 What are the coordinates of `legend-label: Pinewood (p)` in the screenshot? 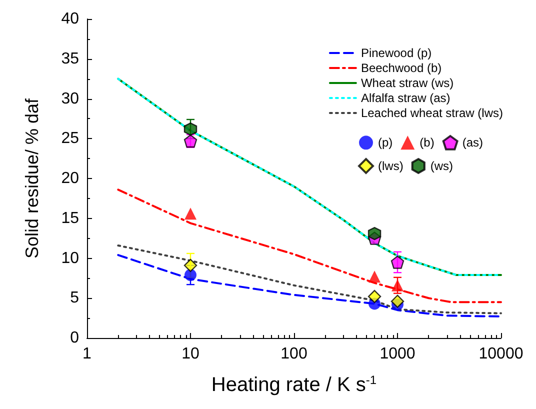 It's located at (396, 53).